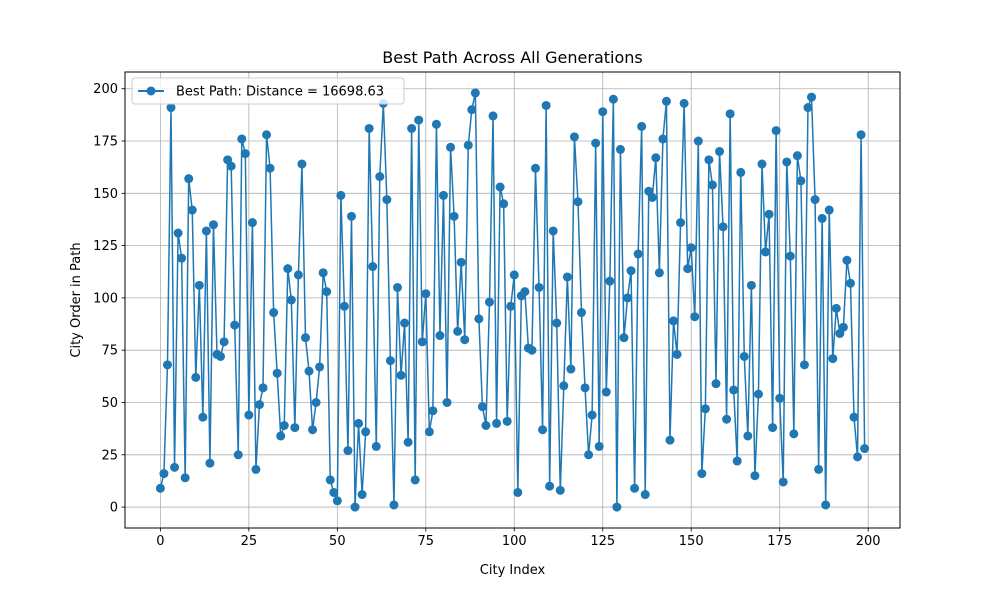 This screenshot has height=600, width=1000. What do you see at coordinates (691, 541) in the screenshot?
I see `x-tick-label: 150` at bounding box center [691, 541].